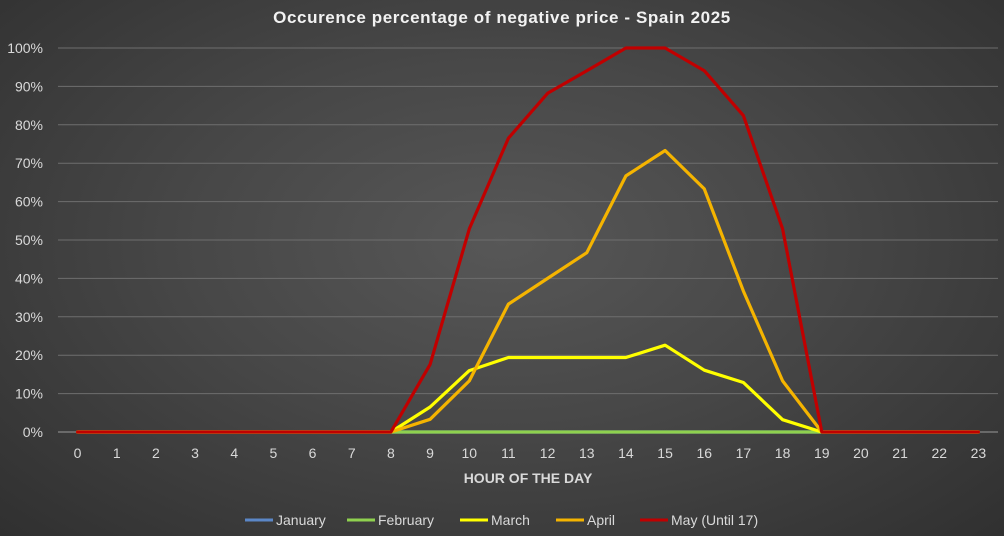 This screenshot has height=536, width=1004. What do you see at coordinates (626, 453) in the screenshot?
I see `x-tick-label: 14` at bounding box center [626, 453].